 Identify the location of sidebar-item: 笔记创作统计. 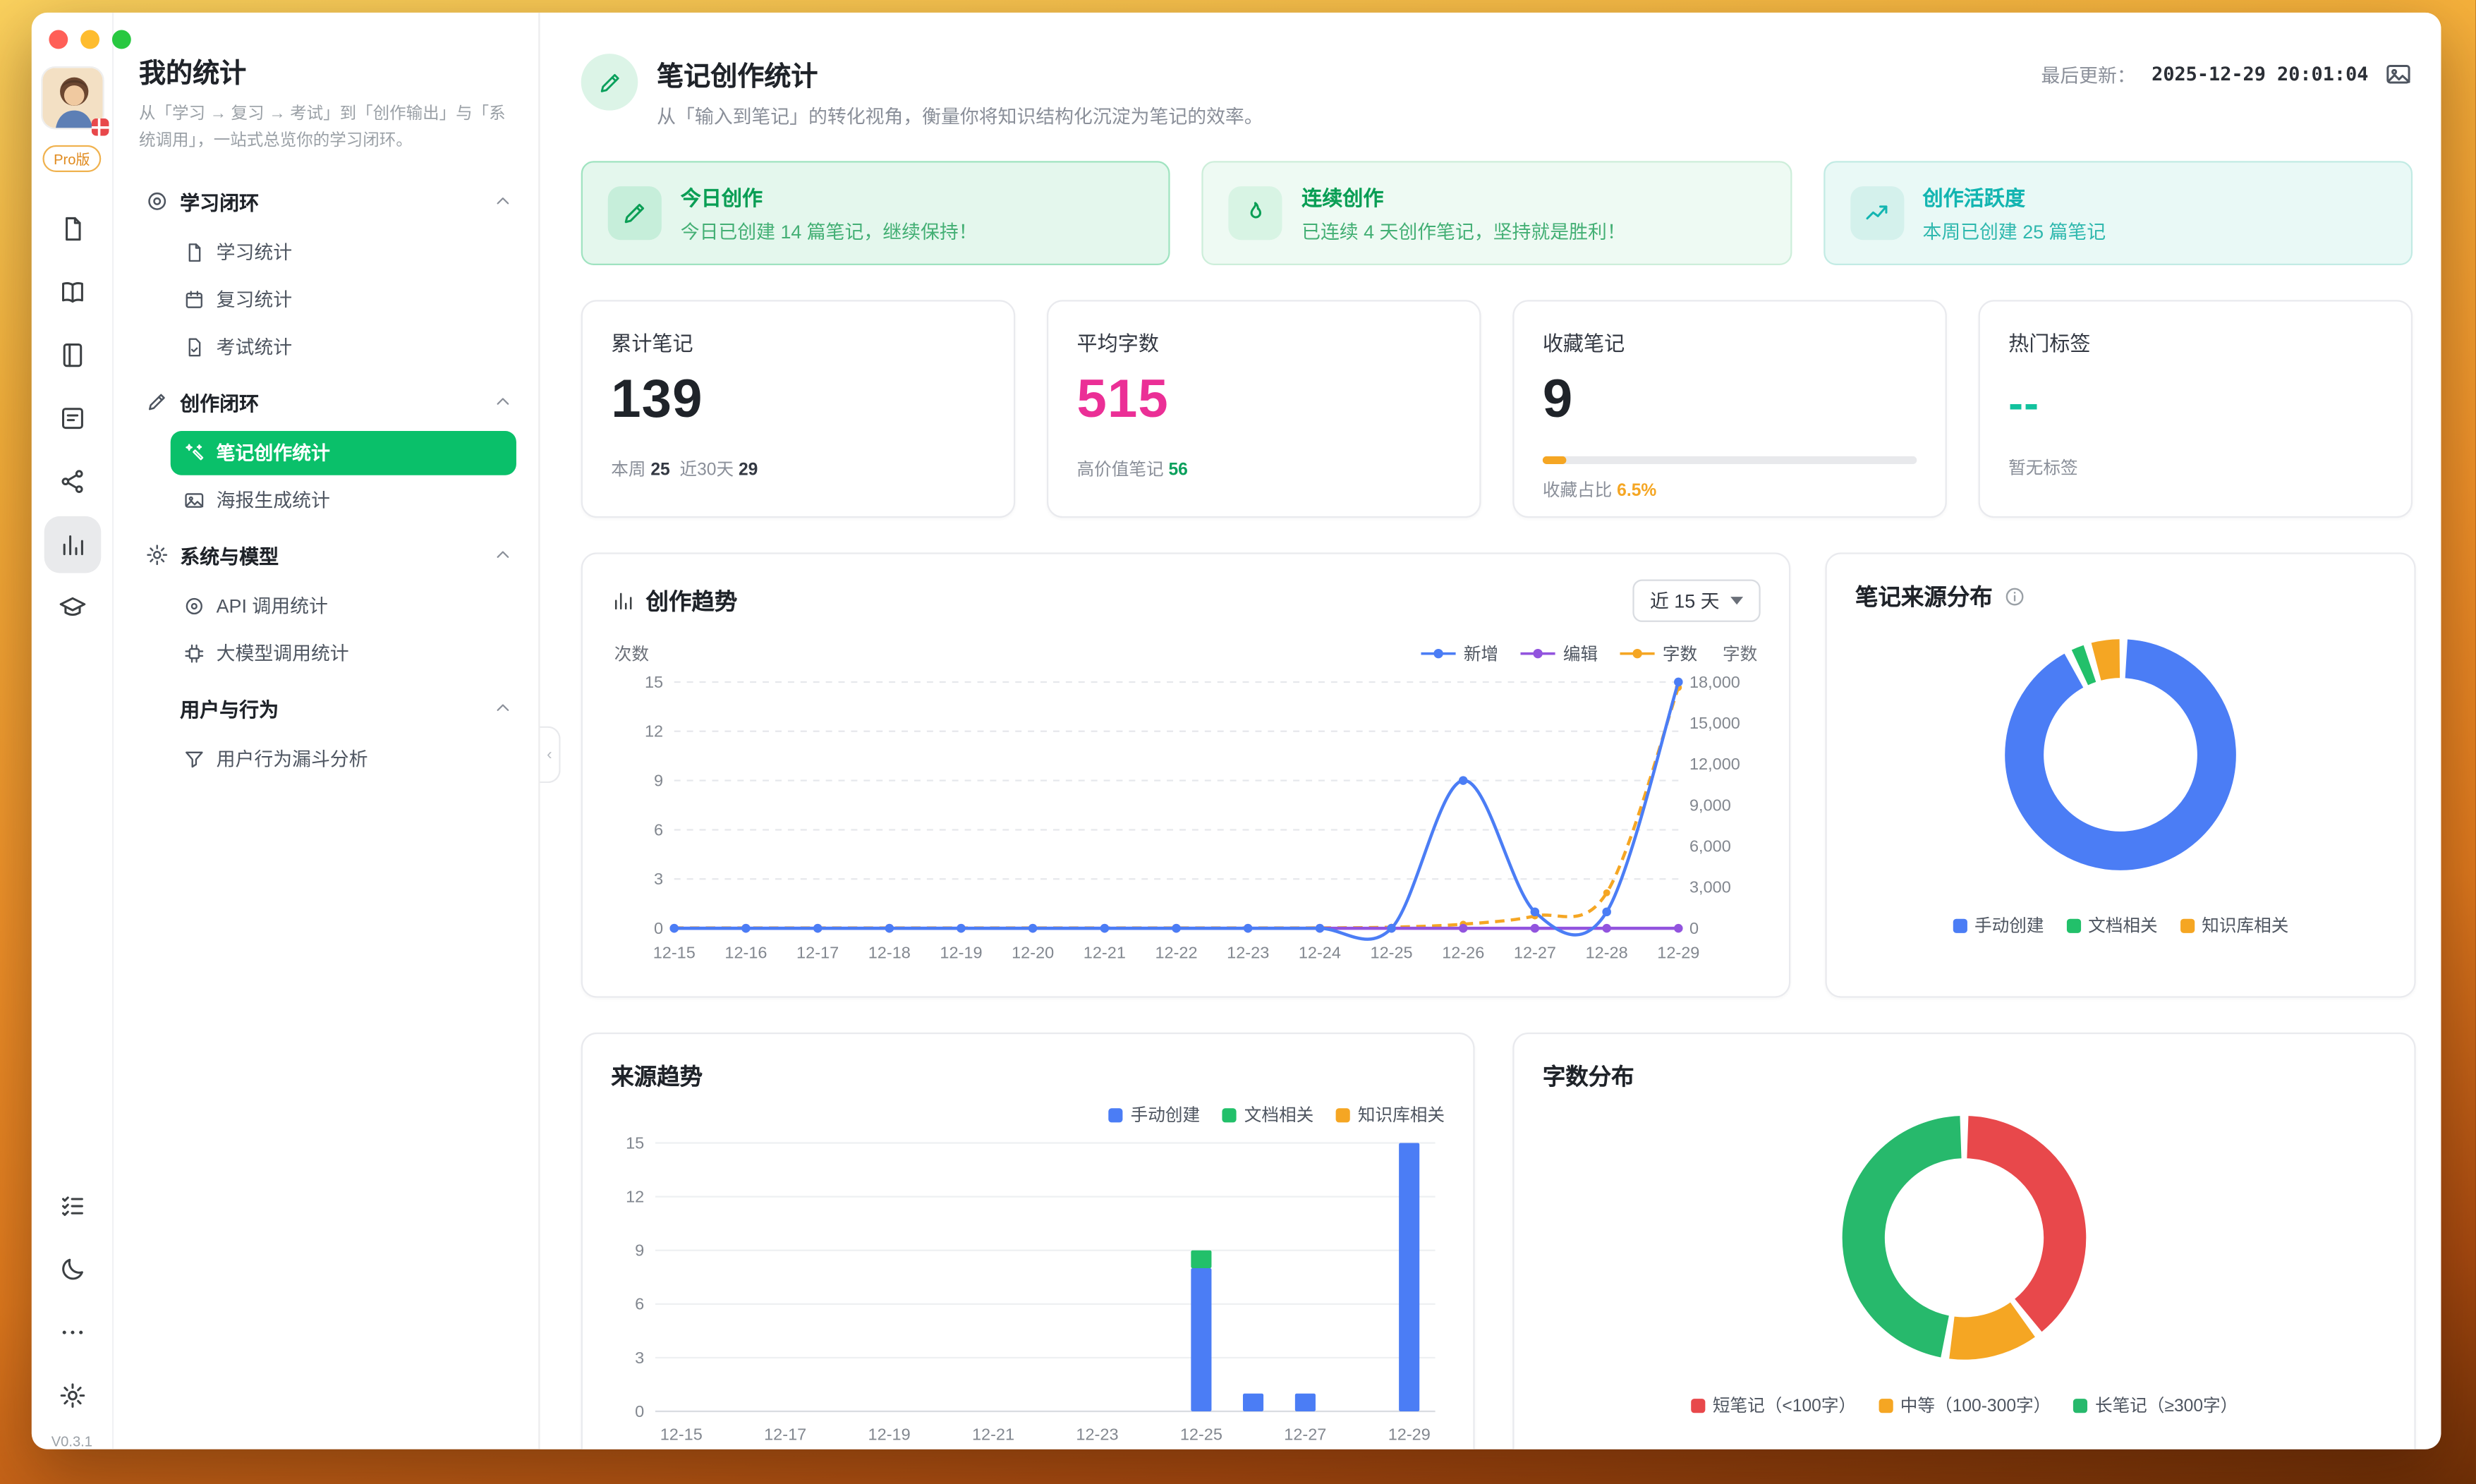
(343, 452).